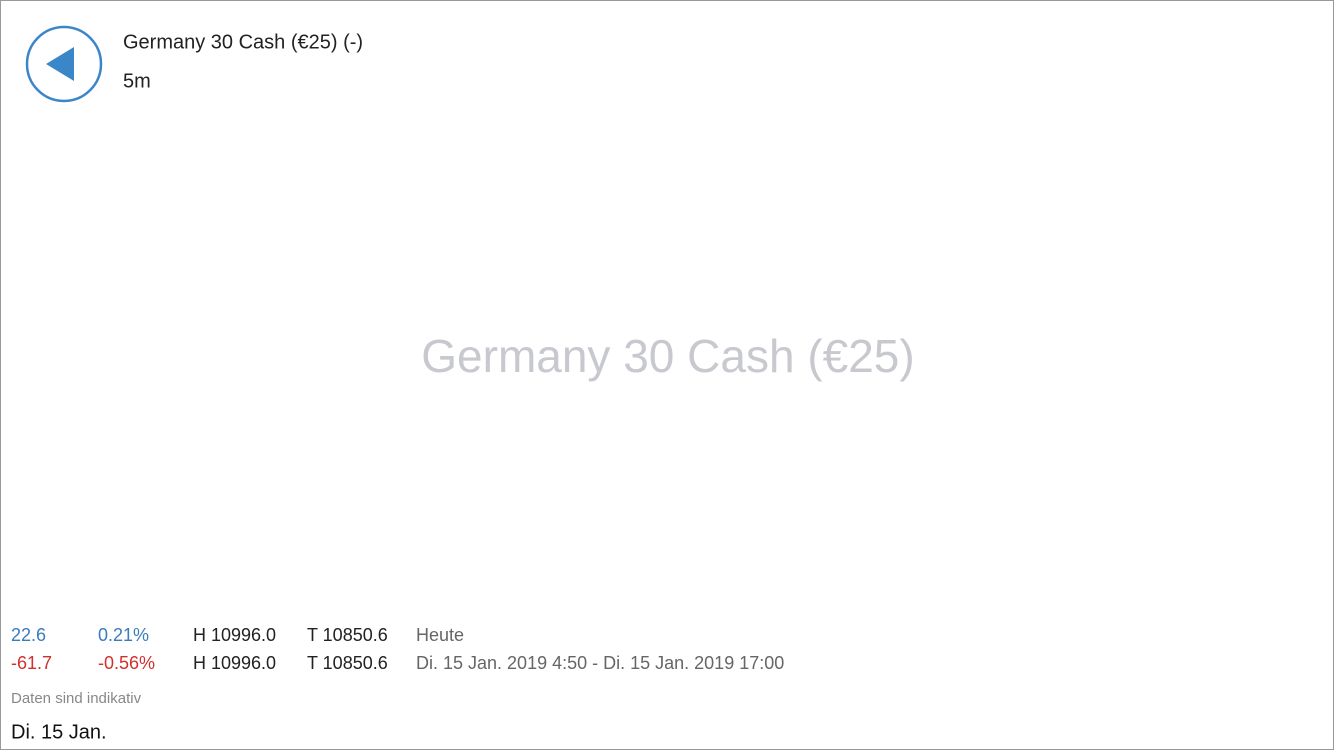 This screenshot has width=1334, height=750. Describe the element at coordinates (123, 635) in the screenshot. I see `percent: 0.21%` at that location.